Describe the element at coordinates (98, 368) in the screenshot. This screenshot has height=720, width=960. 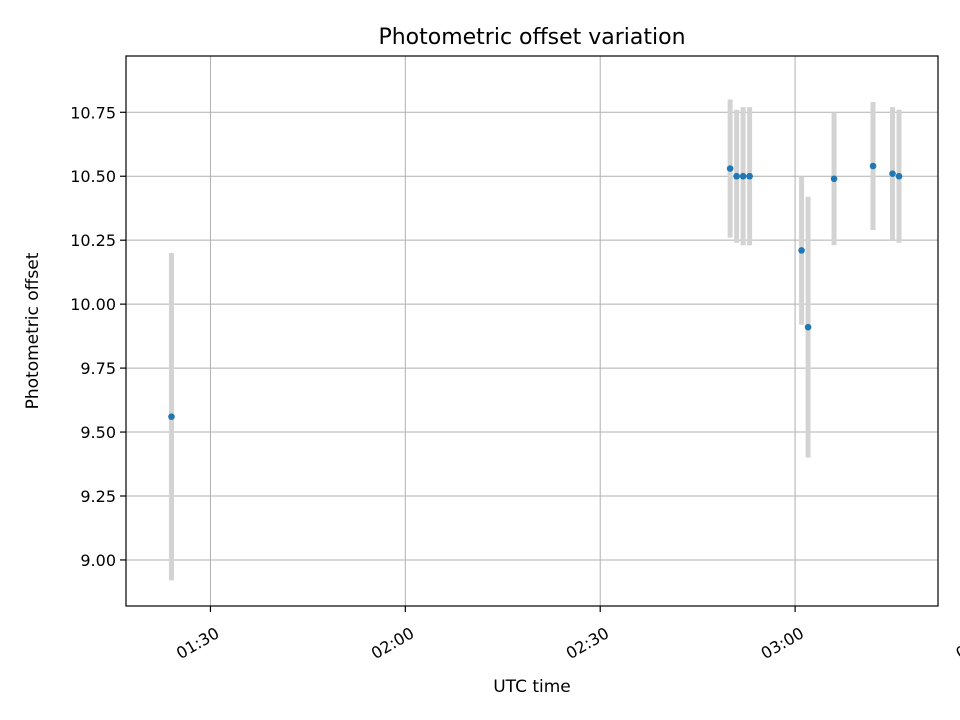
I see `y-tick-label: 9.75` at that location.